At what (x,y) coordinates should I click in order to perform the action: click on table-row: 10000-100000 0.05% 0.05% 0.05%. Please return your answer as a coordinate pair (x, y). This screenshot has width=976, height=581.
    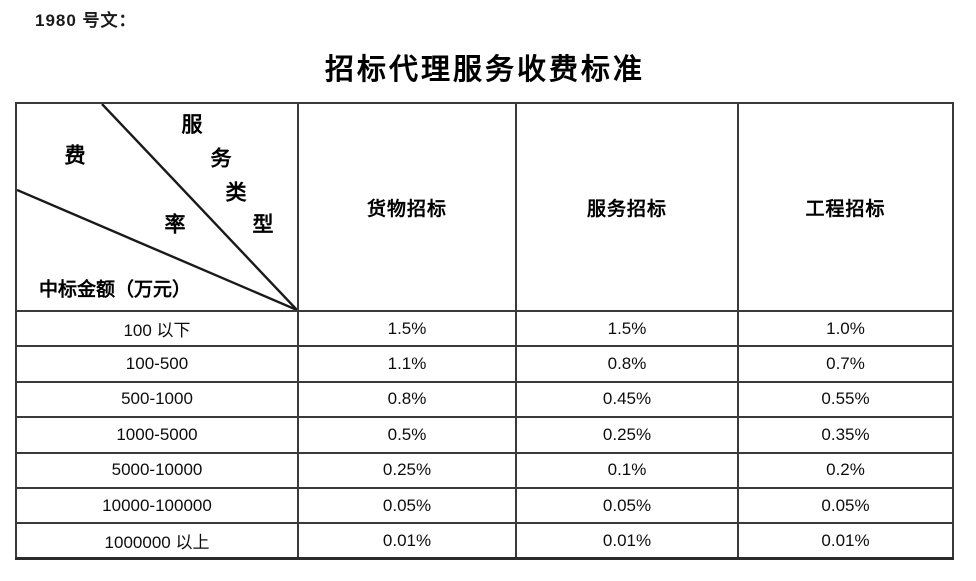
    Looking at the image, I should click on (484, 505).